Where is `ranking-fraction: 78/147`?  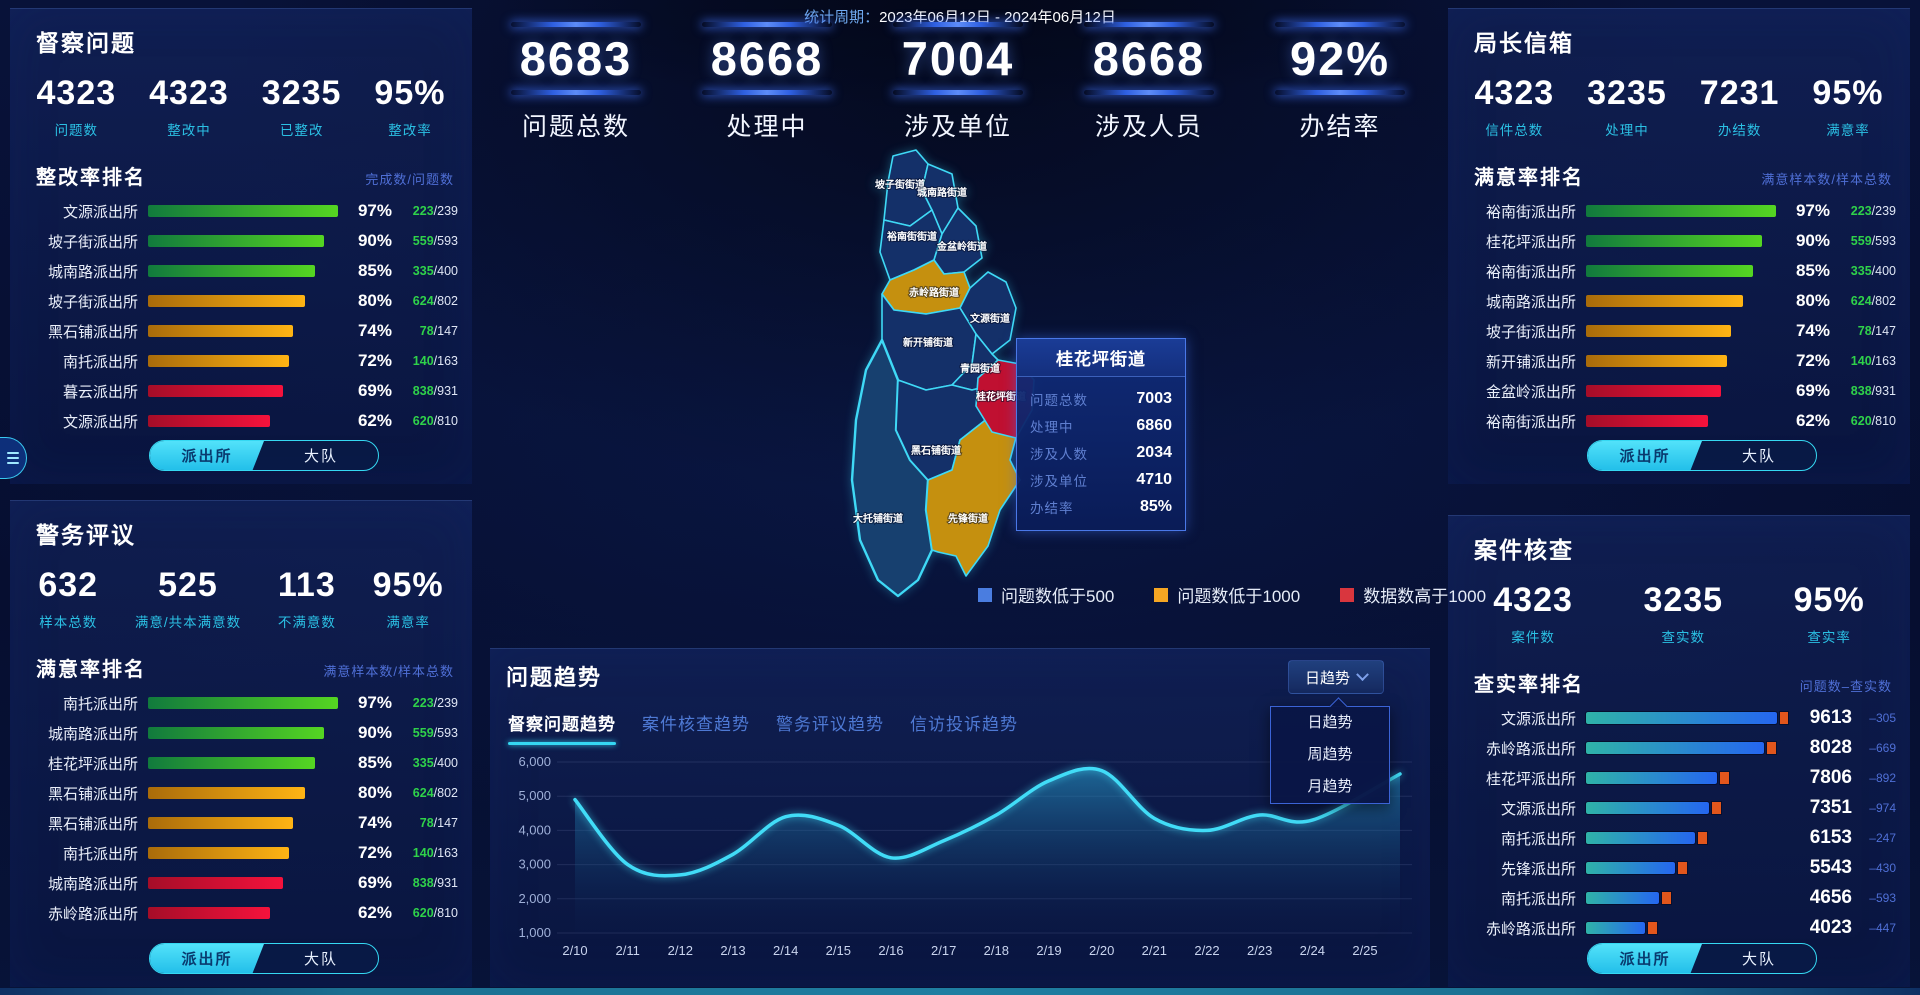 ranking-fraction: 78/147 is located at coordinates (438, 823).